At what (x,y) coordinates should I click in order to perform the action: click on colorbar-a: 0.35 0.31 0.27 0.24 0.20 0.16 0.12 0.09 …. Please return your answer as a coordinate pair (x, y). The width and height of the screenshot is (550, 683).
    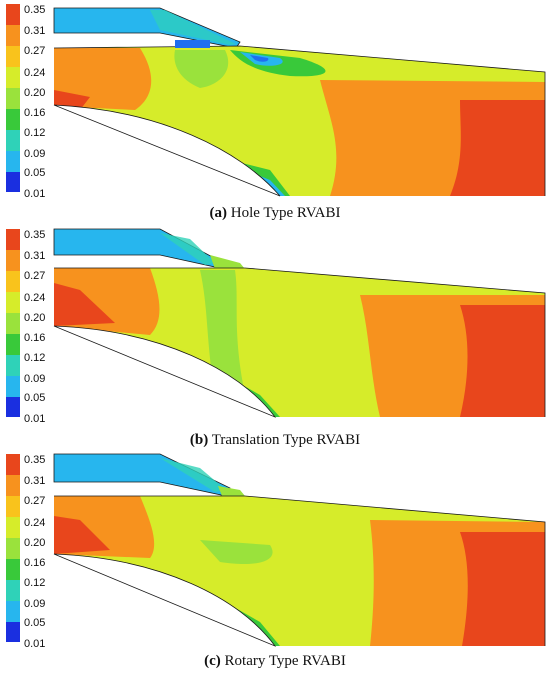
    Looking at the image, I should click on (25, 102).